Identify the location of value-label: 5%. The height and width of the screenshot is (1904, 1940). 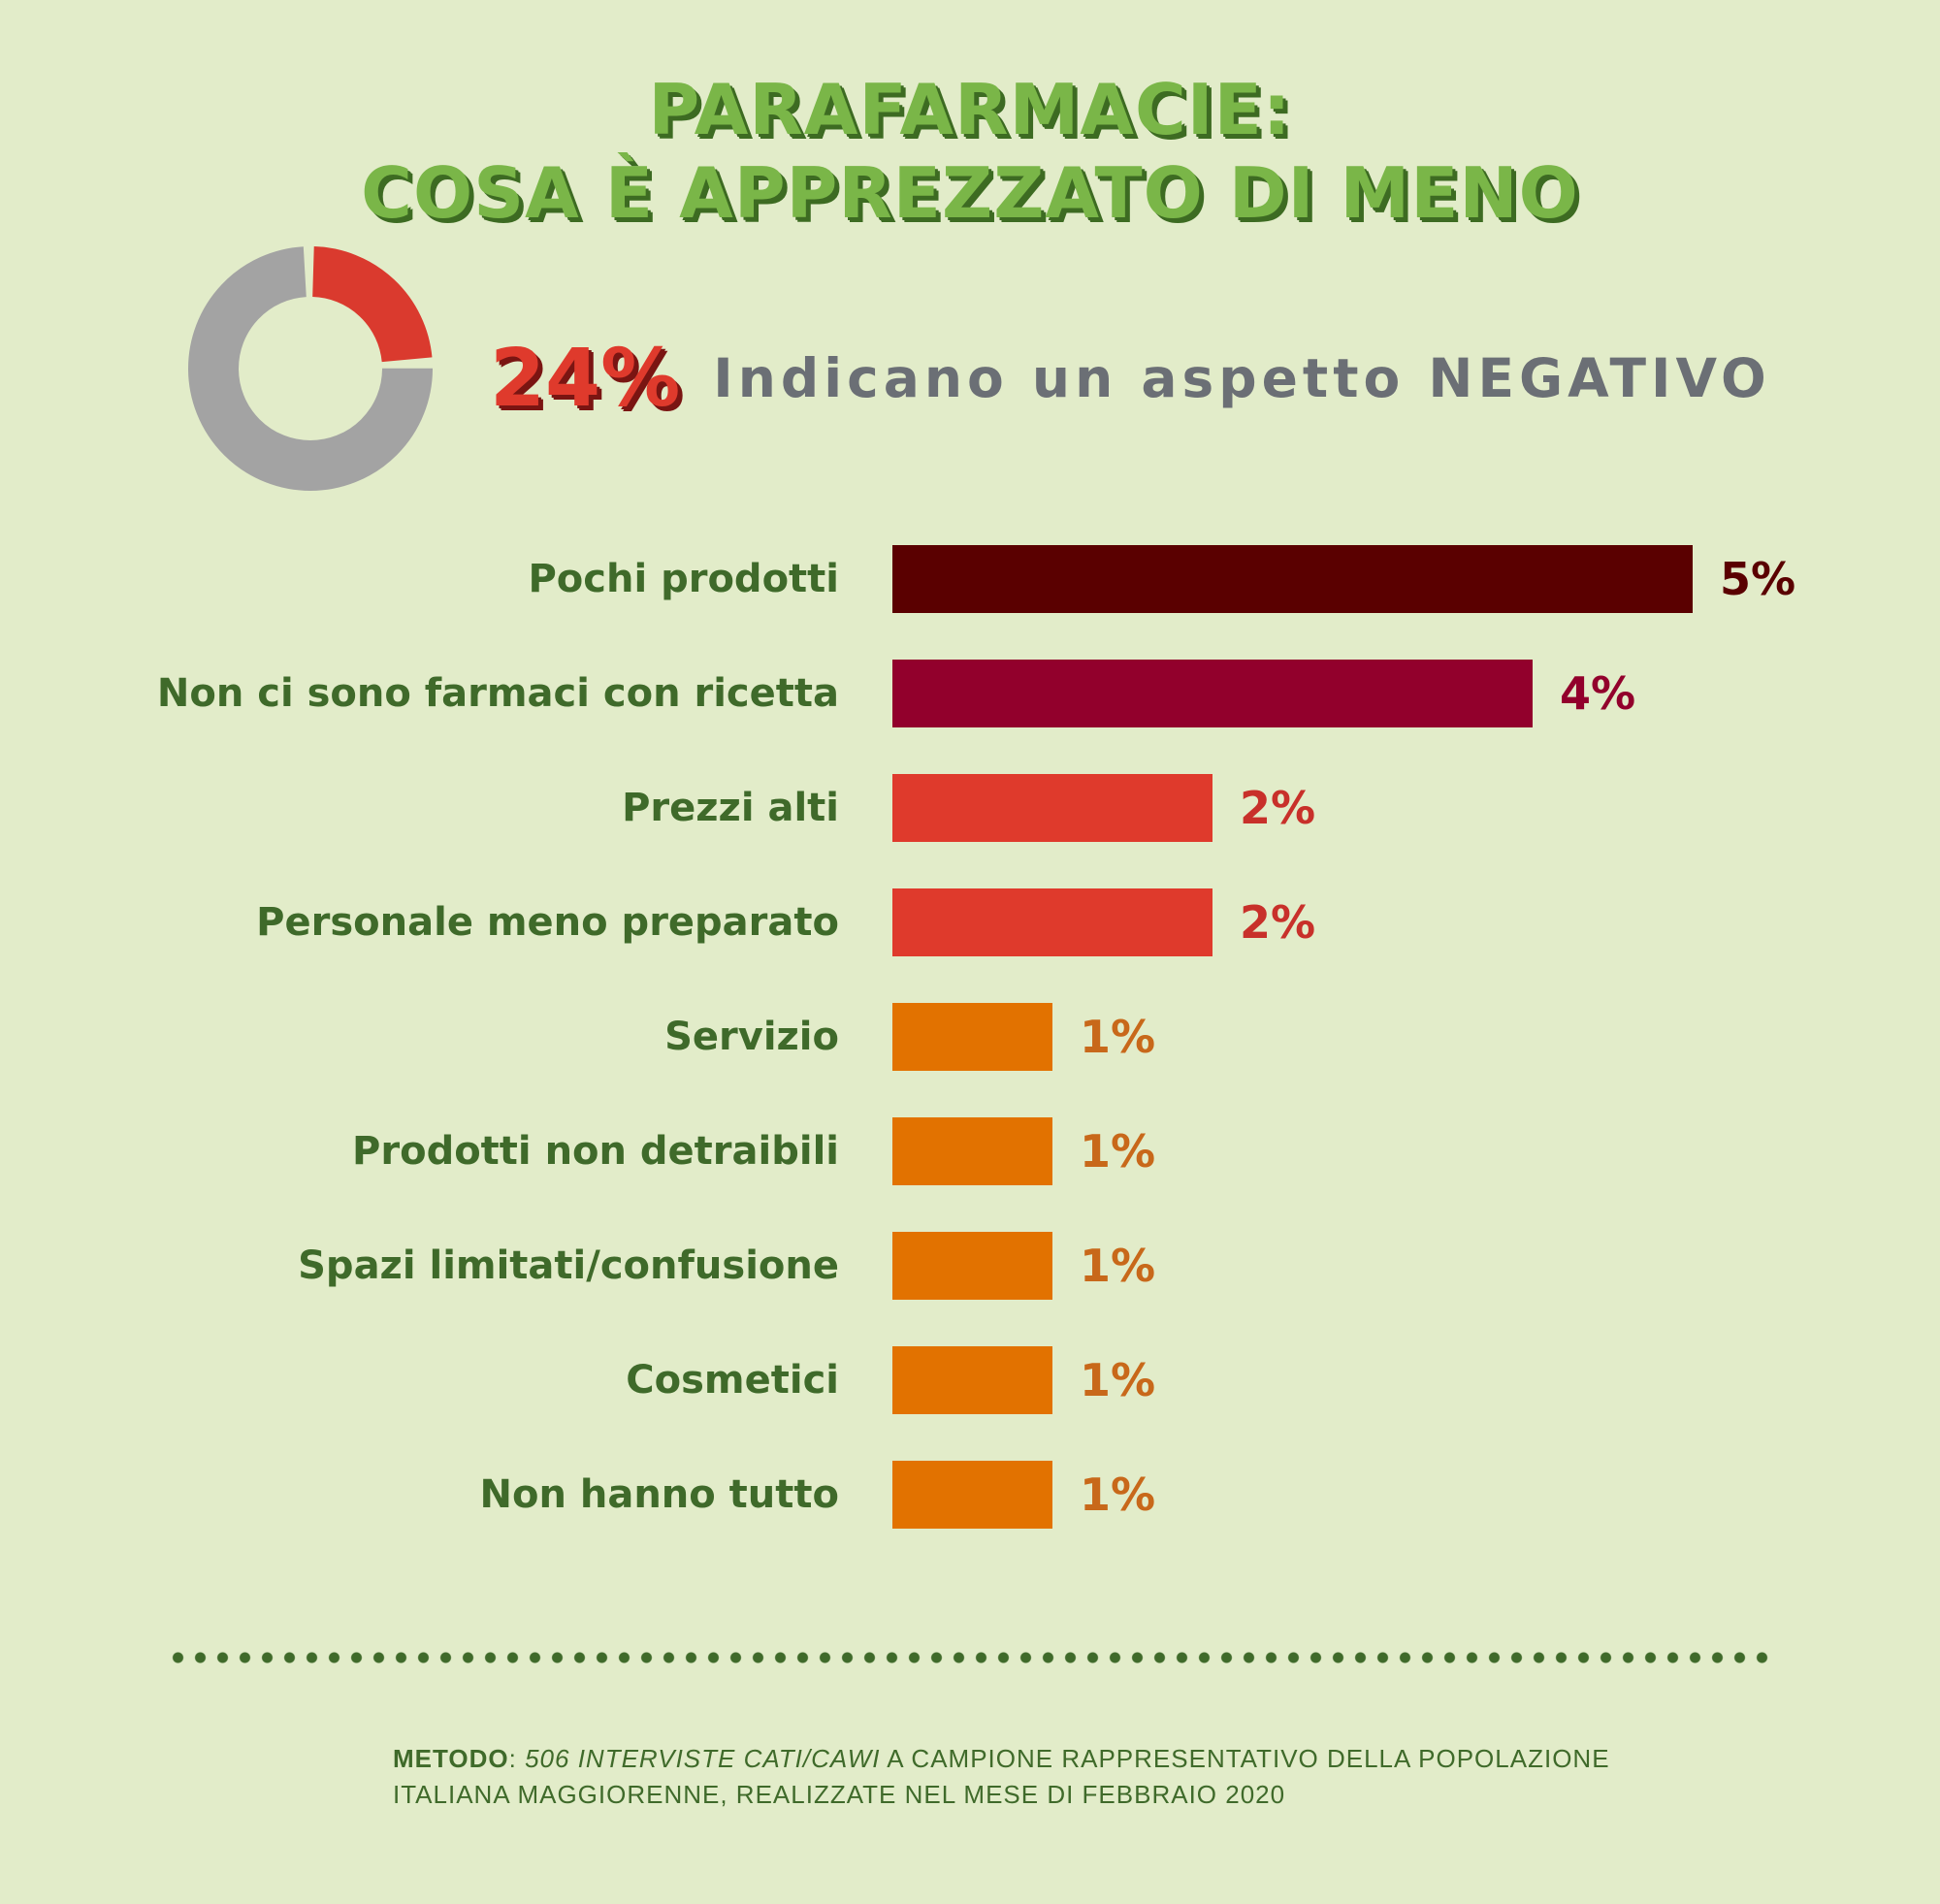
(1757, 579).